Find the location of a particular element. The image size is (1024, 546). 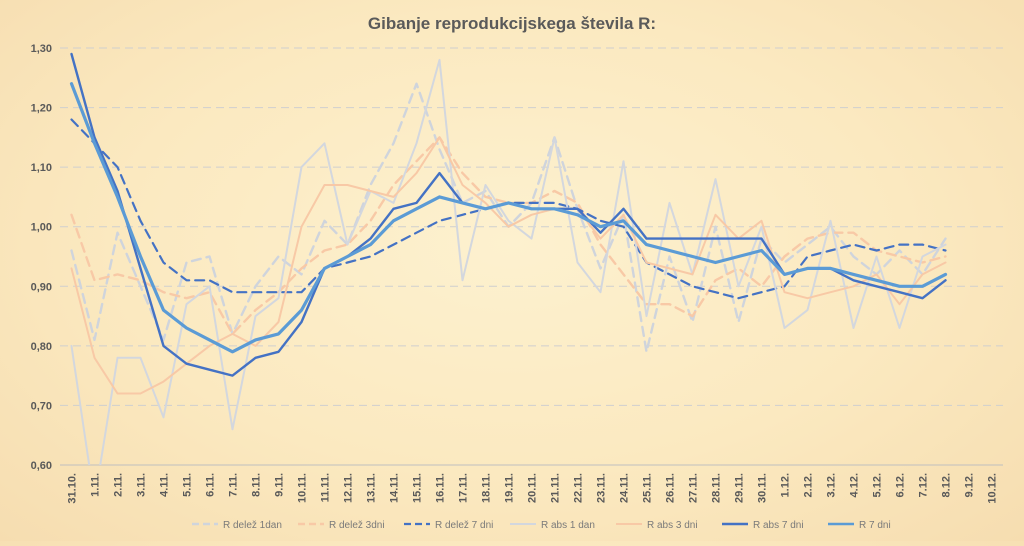

x-tick-label: 8.12. is located at coordinates (947, 485).